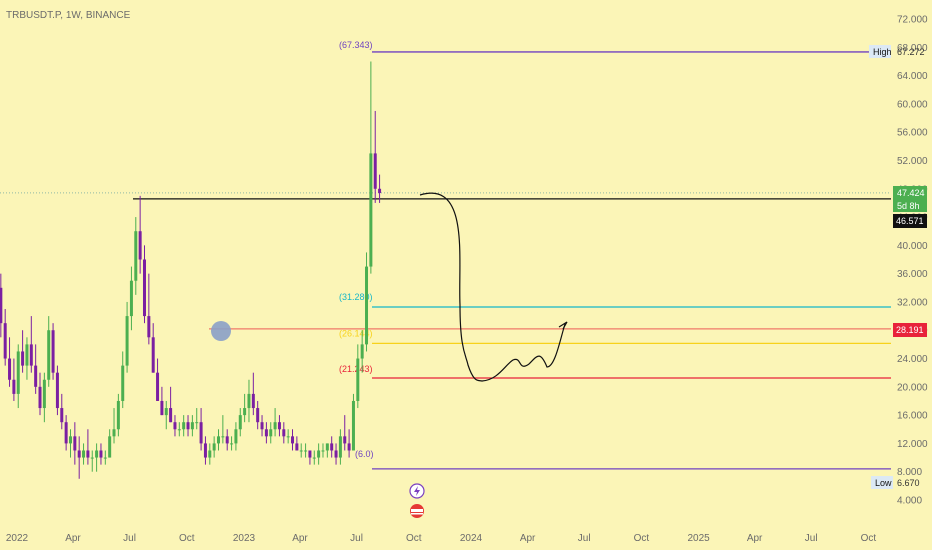  I want to click on level-badge: 46.571, so click(910, 221).